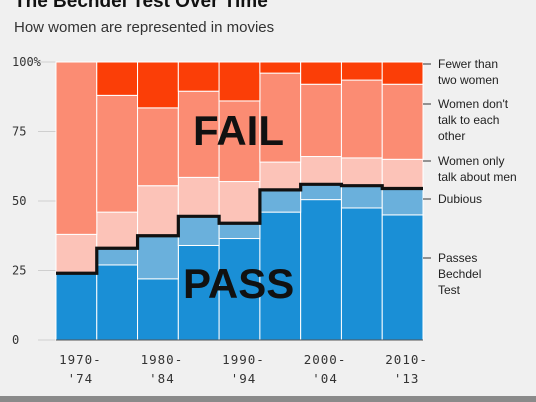  Describe the element at coordinates (19, 271) in the screenshot. I see `y-tick-label: 25` at that location.